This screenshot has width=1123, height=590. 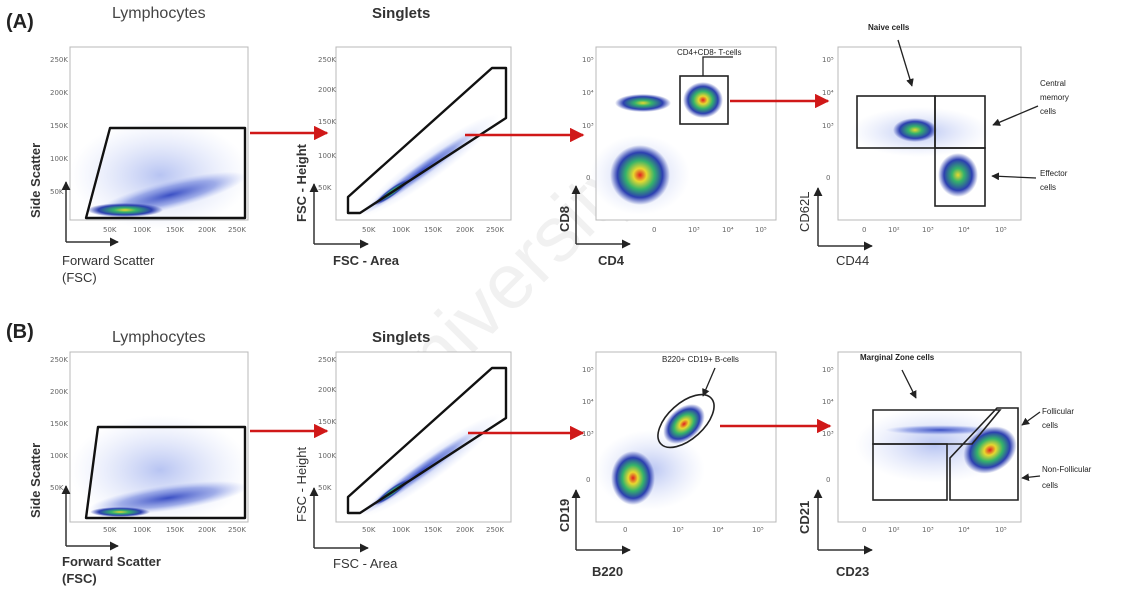 I want to click on central-memory-label-line1: Central, so click(x=1053, y=83).